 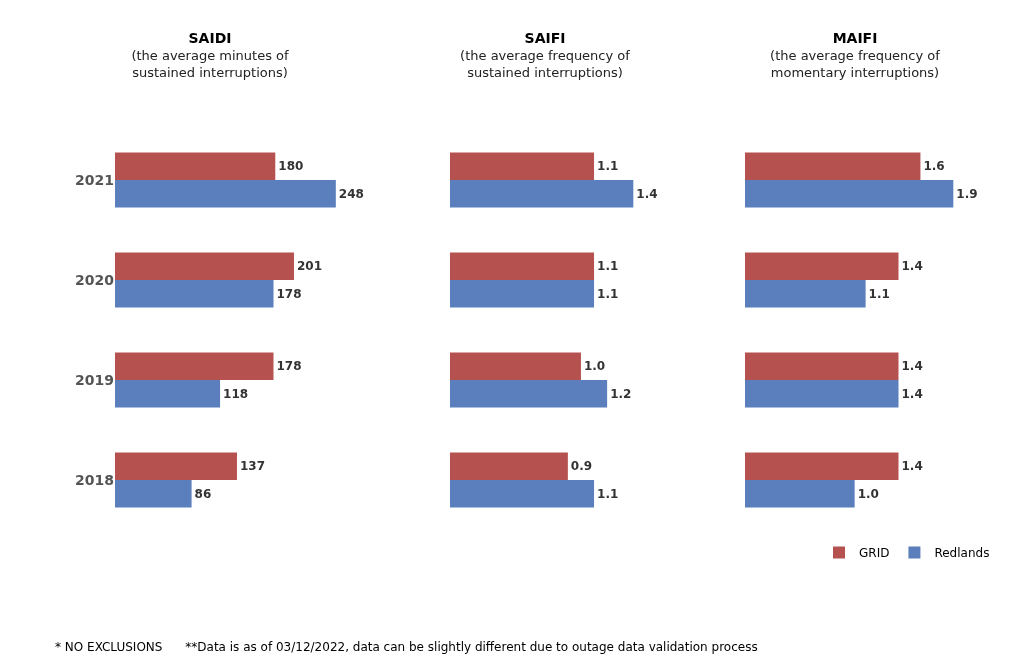 What do you see at coordinates (252, 466) in the screenshot?
I see `data-label: 137` at bounding box center [252, 466].